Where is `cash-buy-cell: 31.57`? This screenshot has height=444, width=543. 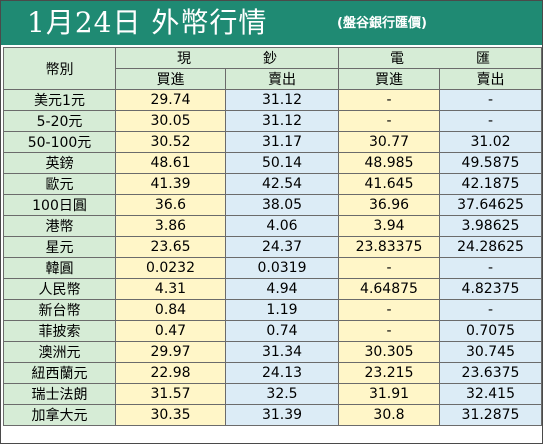
cash-buy-cell: 31.57 is located at coordinates (170, 394).